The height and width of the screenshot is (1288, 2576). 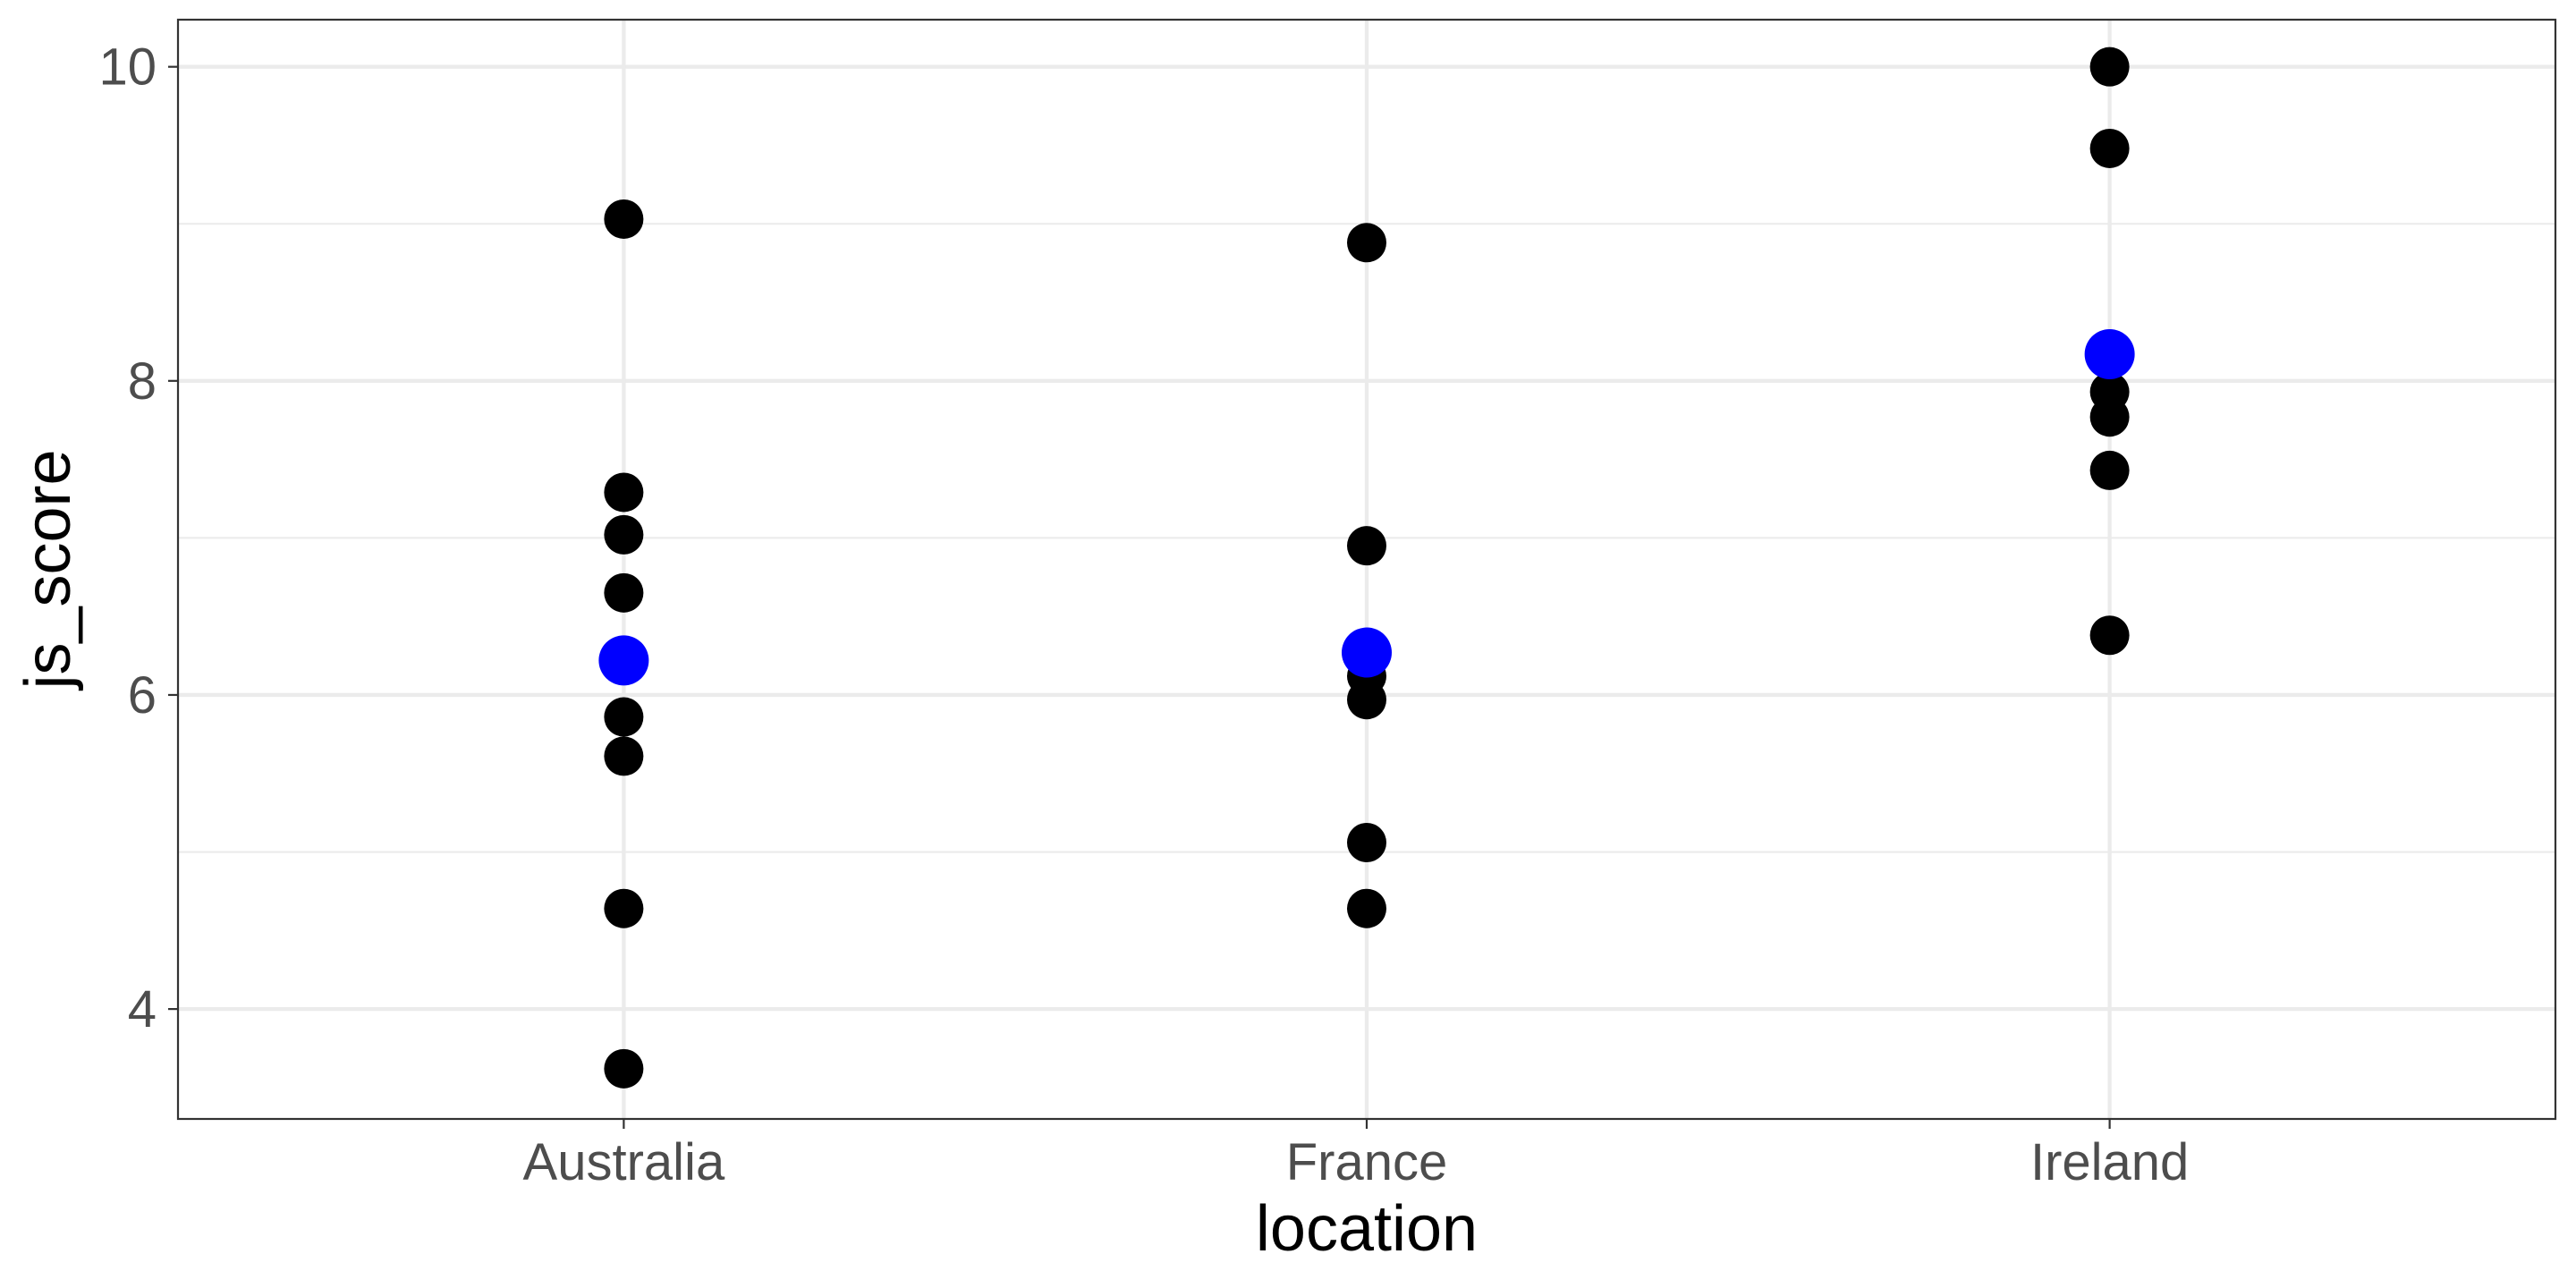 I want to click on x-axis-title: location, so click(x=1367, y=1229).